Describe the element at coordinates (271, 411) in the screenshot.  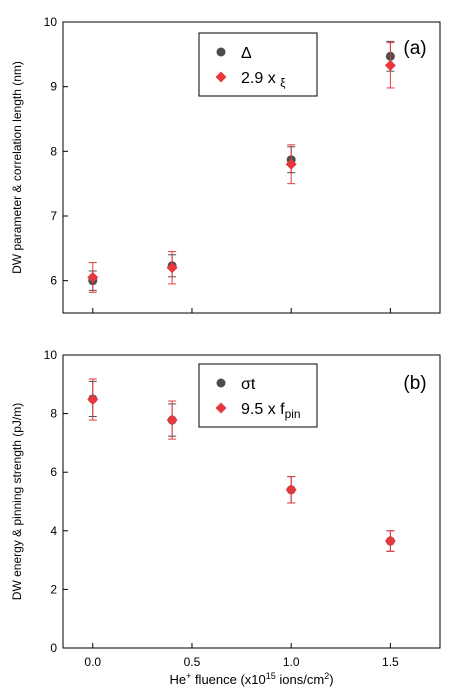
I see `legend-label: 9.5 x fpin` at that location.